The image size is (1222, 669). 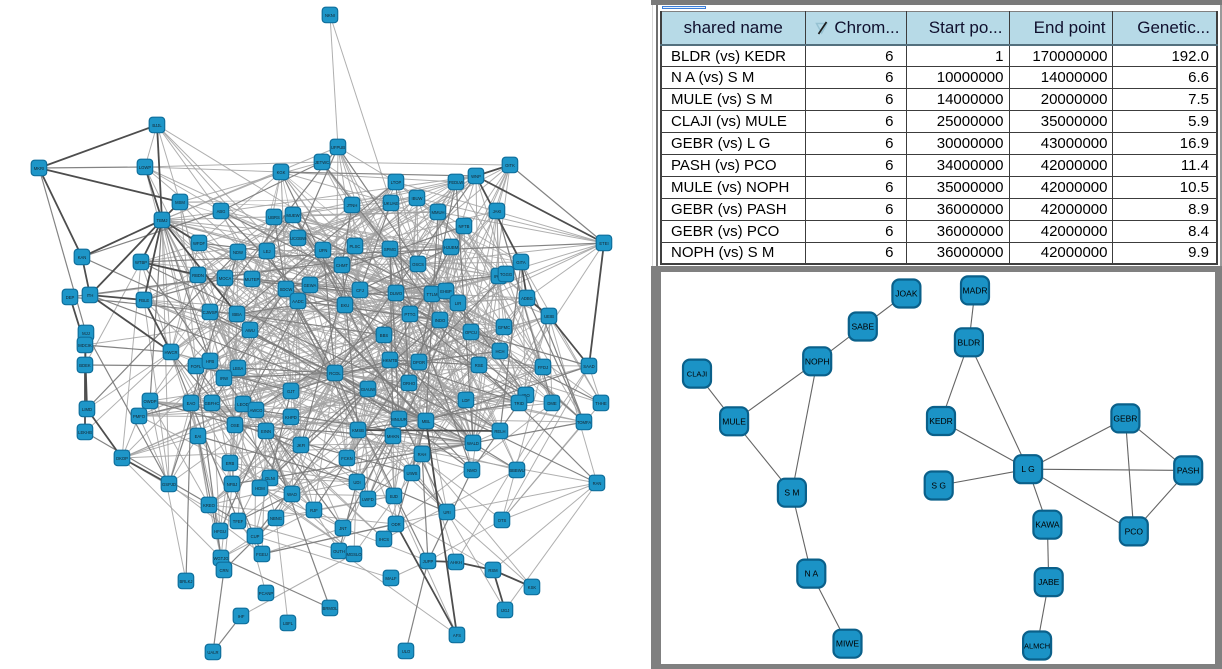 I want to click on svg-text: ITH, so click(x=90, y=295).